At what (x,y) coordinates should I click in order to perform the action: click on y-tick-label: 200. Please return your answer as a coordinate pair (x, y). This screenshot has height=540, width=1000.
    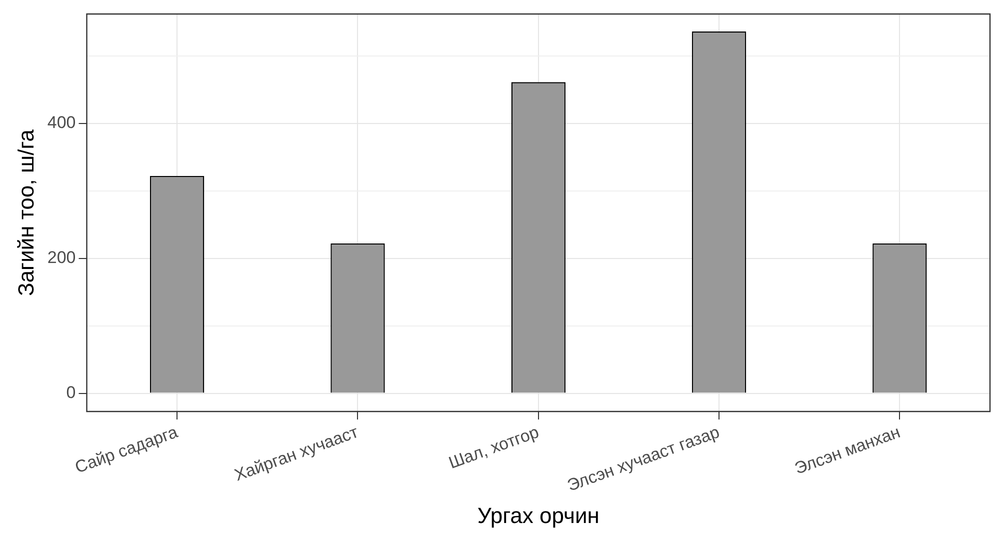
    Looking at the image, I should click on (61, 257).